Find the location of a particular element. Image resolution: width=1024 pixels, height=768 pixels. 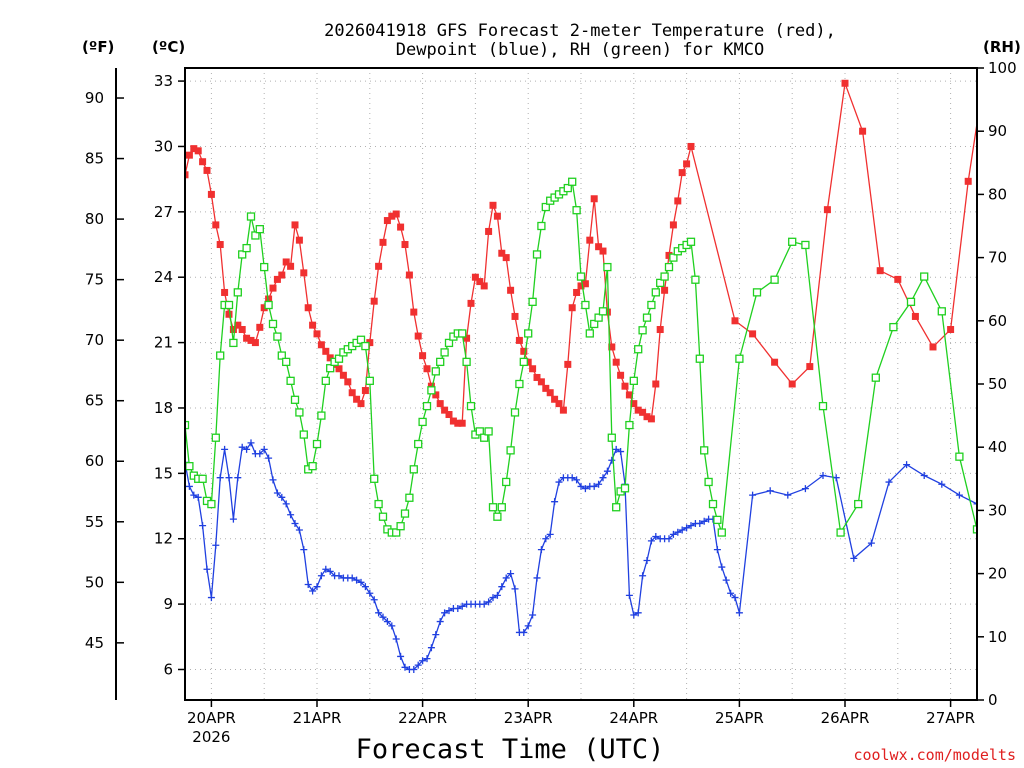

fahrenheit-tick-label: 45 is located at coordinates (94, 643).